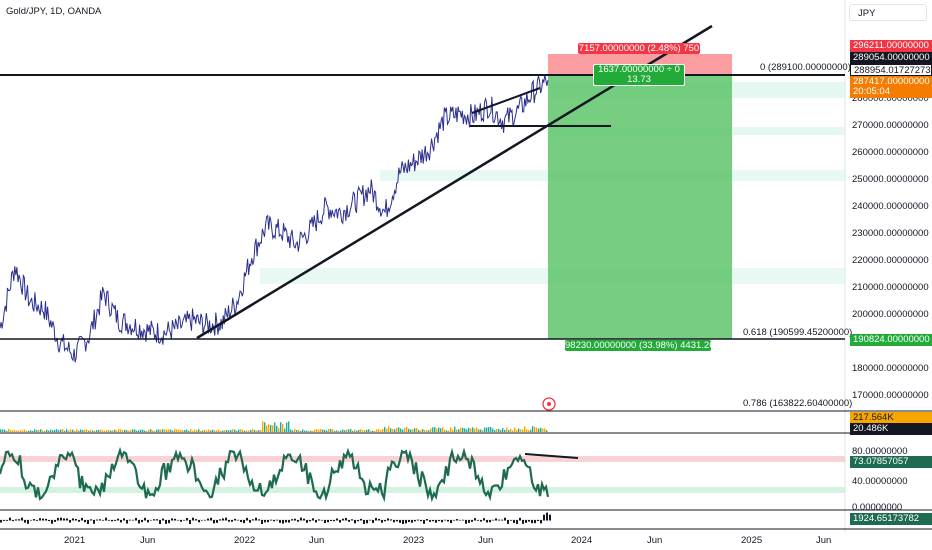 This screenshot has width=932, height=550. I want to click on stop-info-box: 7157.00000000 (2.48%) 750, so click(639, 48).